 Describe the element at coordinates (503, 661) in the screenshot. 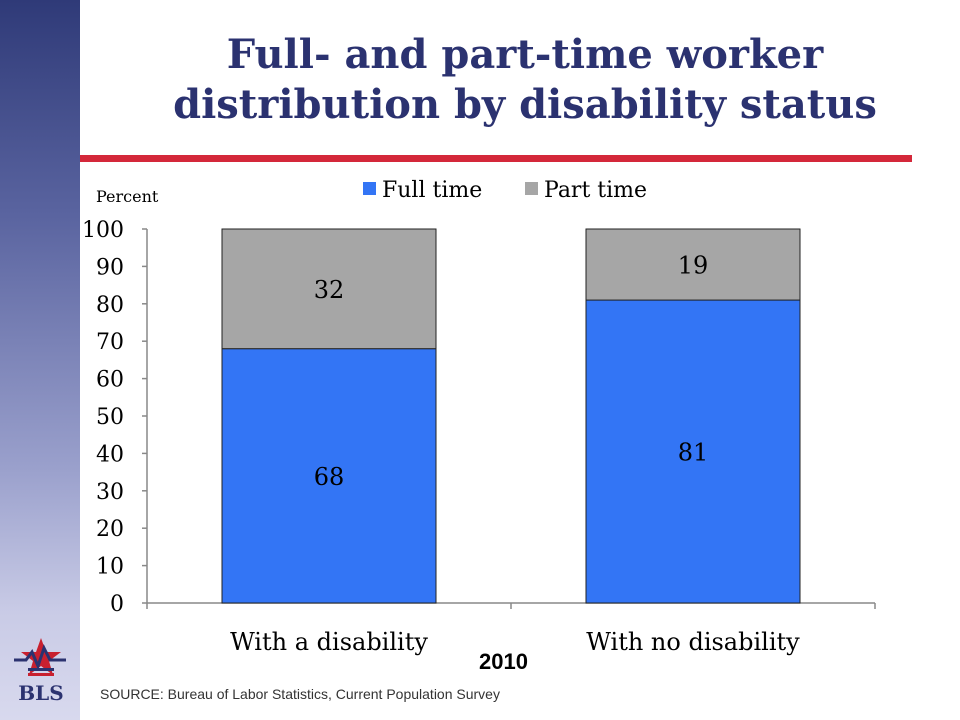

I see `year-label: 2010` at that location.